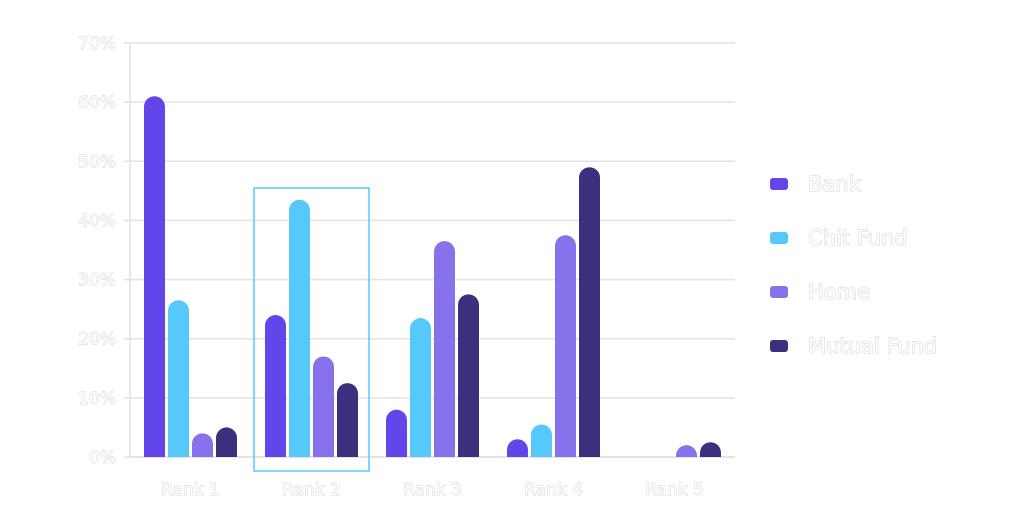 This screenshot has width=1024, height=530. Describe the element at coordinates (674, 490) in the screenshot. I see `x-tick-label: Rank 5` at that location.